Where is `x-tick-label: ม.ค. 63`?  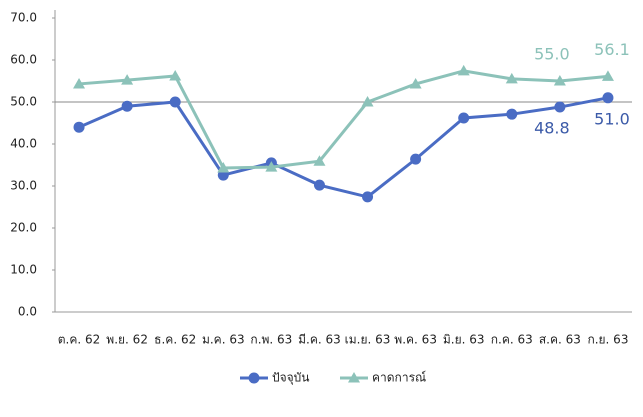 x-tick-label: ม.ค. 63 is located at coordinates (223, 340).